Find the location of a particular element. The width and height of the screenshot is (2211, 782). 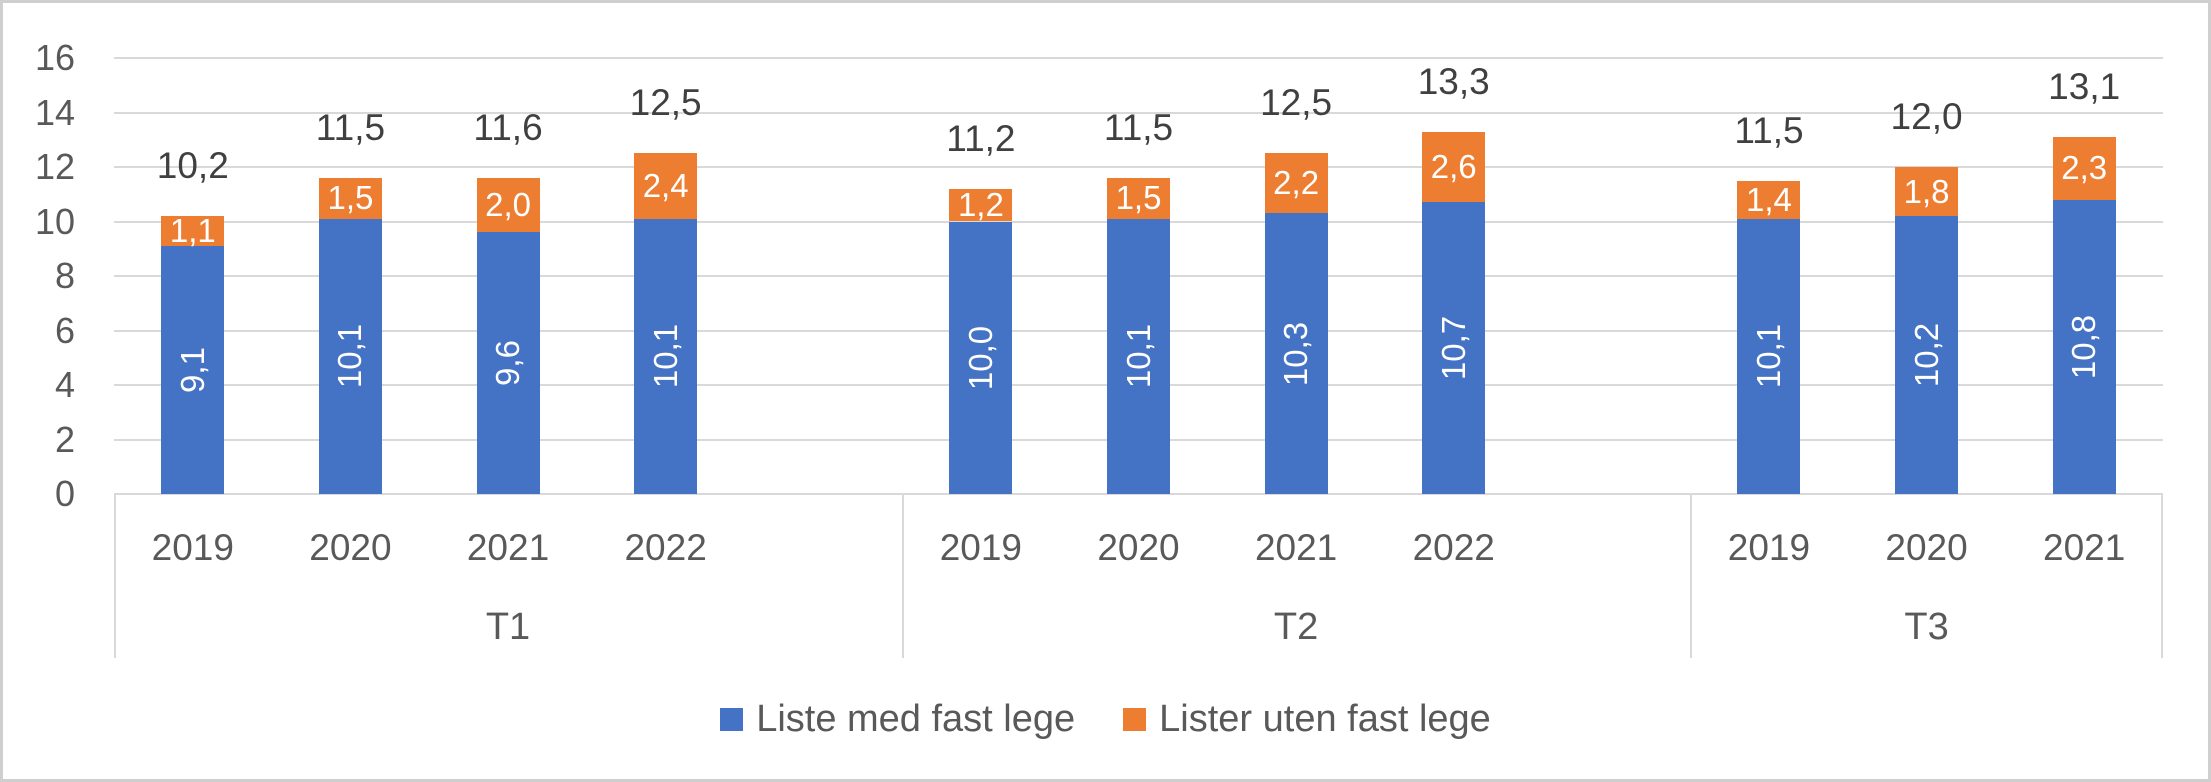

legend-swatch-blue-icon is located at coordinates (732, 719).